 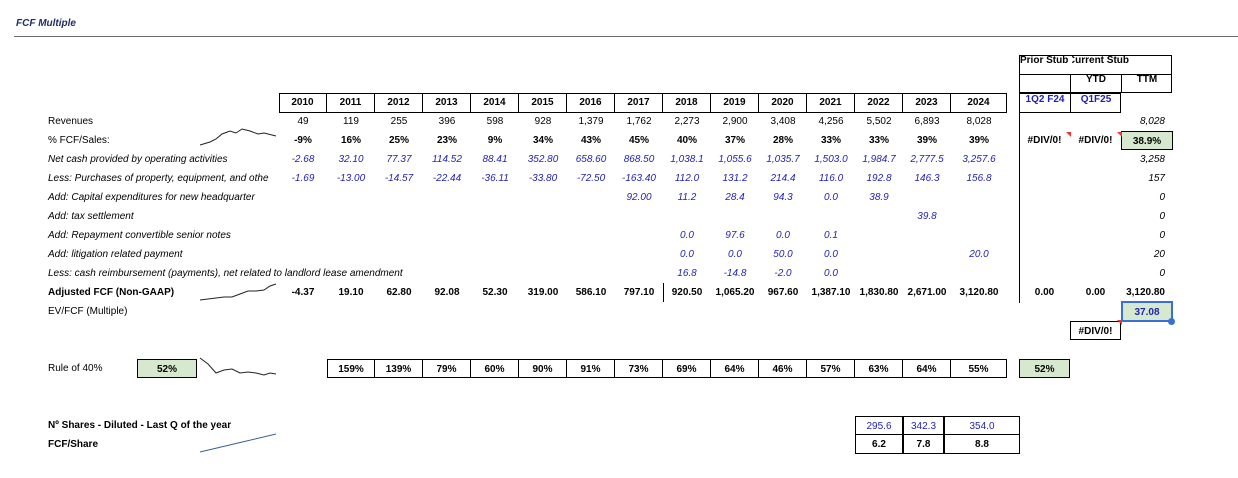 What do you see at coordinates (783, 197) in the screenshot?
I see `value-cell: 94.3` at bounding box center [783, 197].